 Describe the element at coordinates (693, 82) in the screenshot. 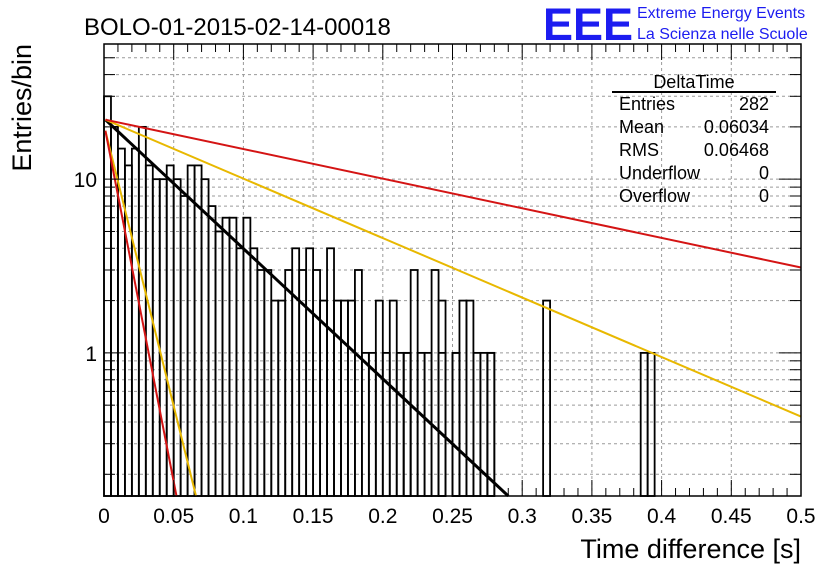

I see `stats-title: DeltaTime` at that location.